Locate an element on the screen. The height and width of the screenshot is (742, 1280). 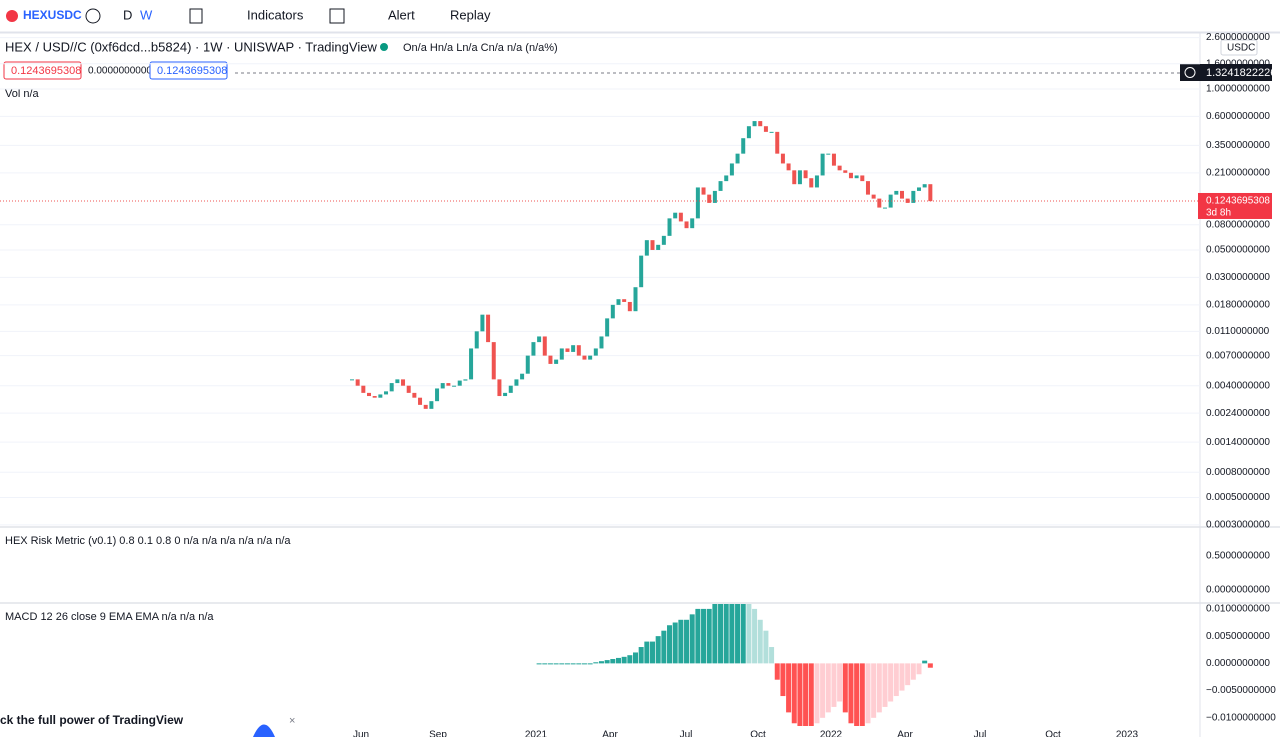
interval: D is located at coordinates (127, 14).